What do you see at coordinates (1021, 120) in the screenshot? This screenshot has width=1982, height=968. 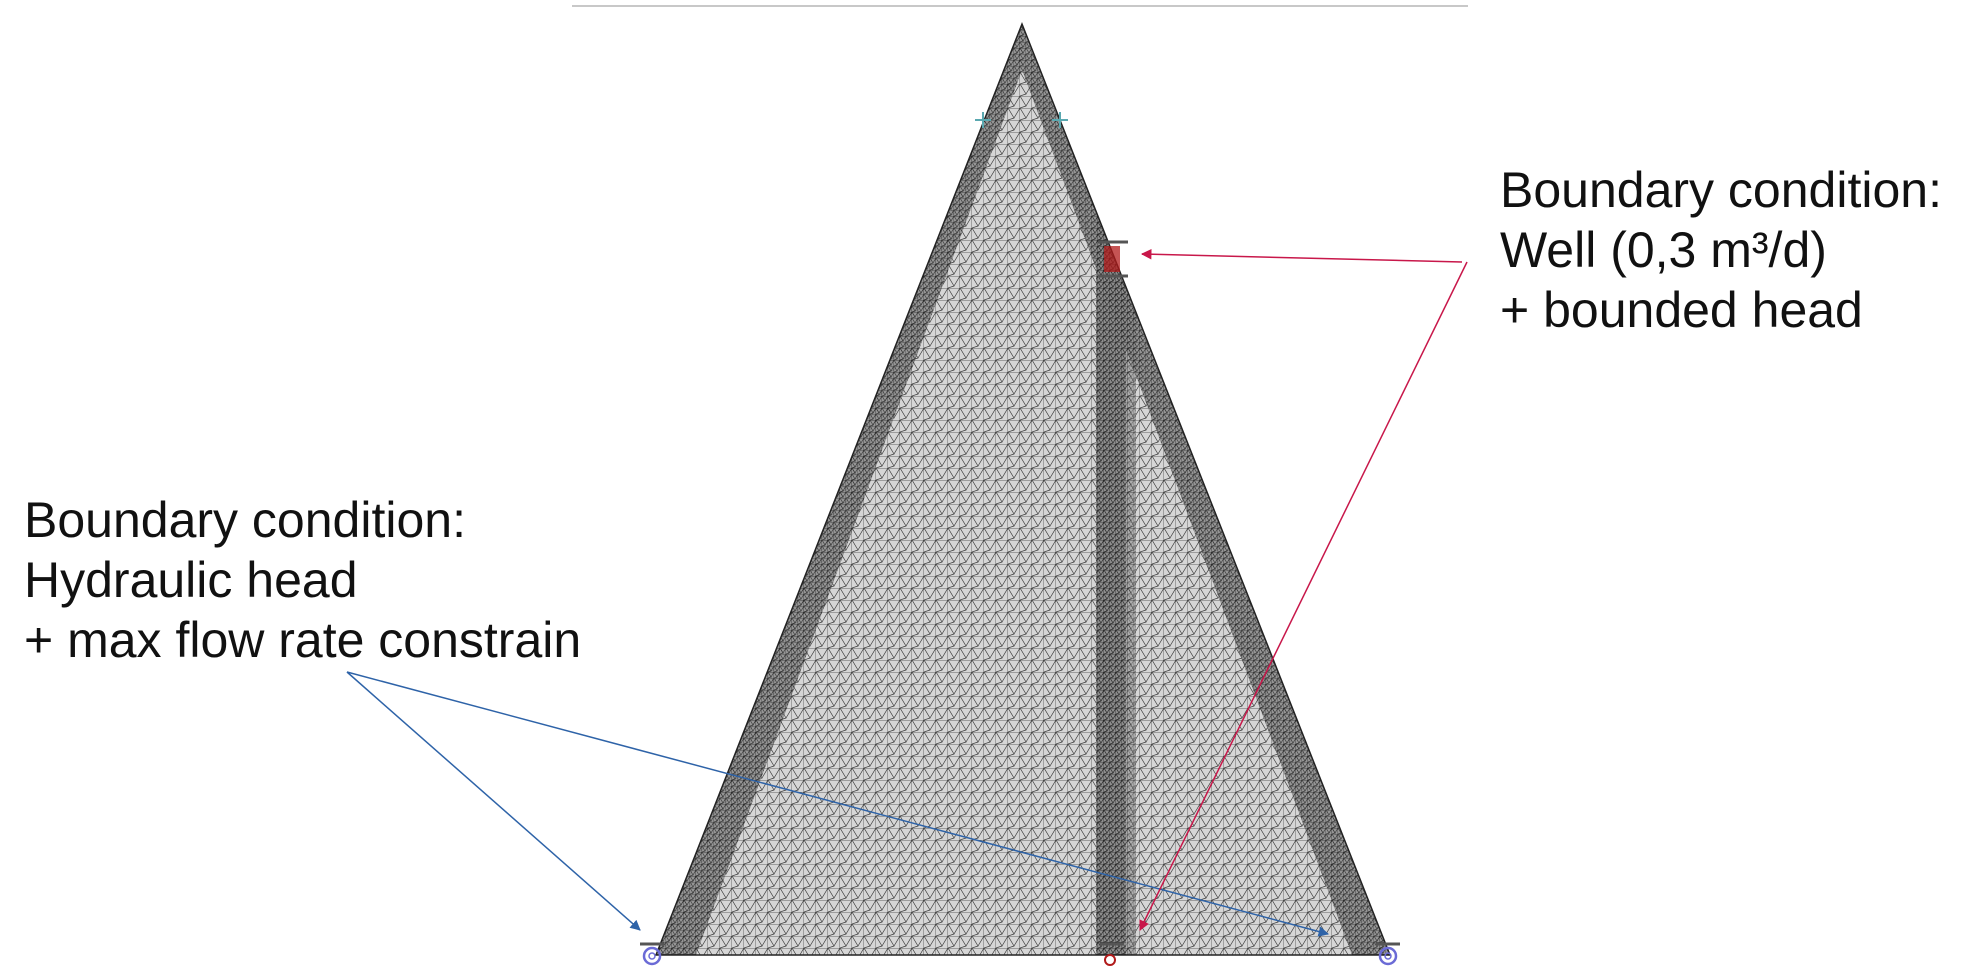 I see `observation-markers` at bounding box center [1021, 120].